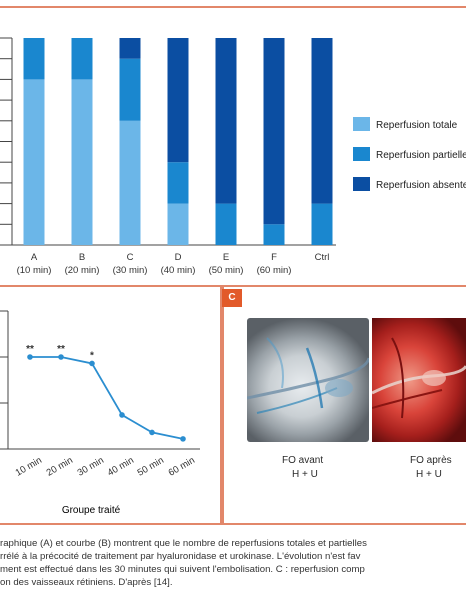 The height and width of the screenshot is (600, 466). I want to click on x-tick-label: Ctrl, so click(322, 257).